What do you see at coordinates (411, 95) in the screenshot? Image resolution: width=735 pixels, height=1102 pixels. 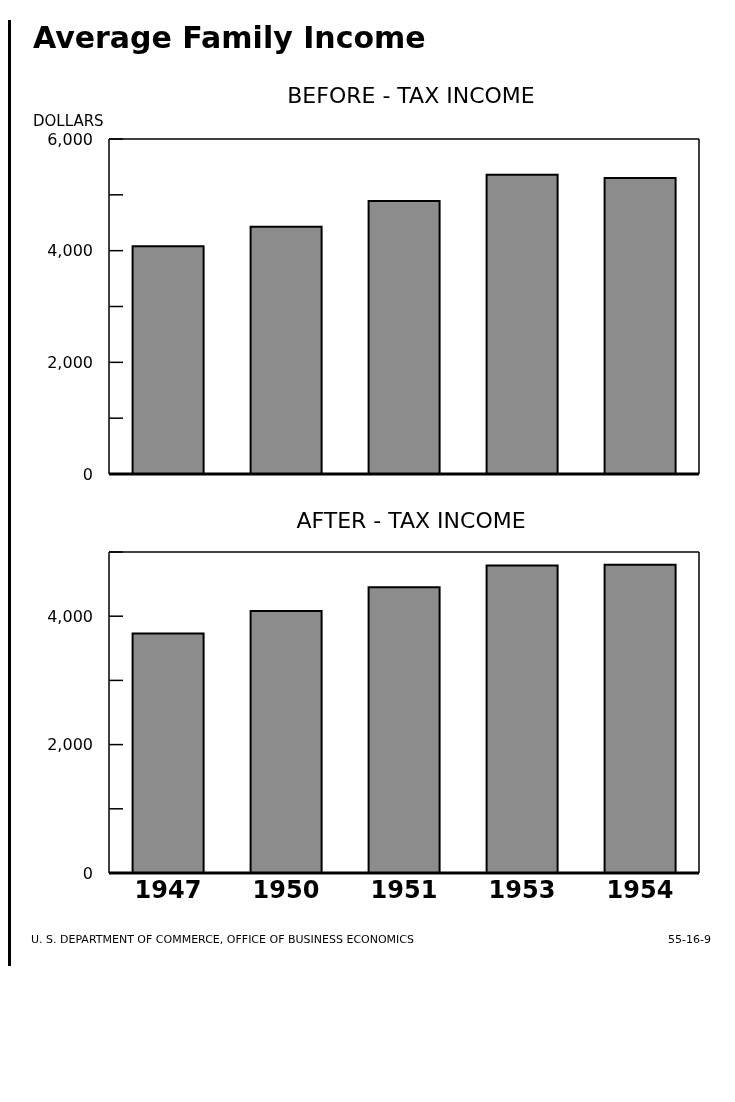 I see `chart-subtitle: BEFORE - TAX INCOME` at bounding box center [411, 95].